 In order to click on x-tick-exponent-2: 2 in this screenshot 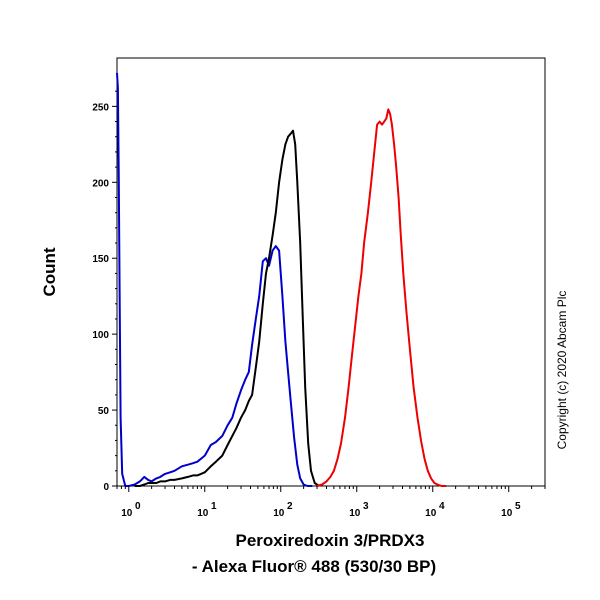, I will do `click(290, 506)`.